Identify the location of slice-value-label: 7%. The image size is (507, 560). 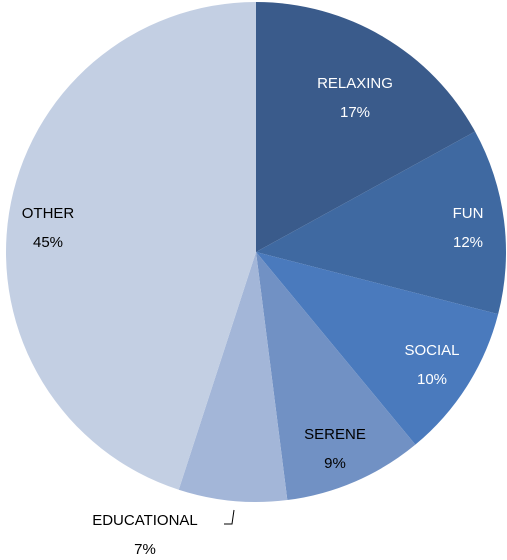
(145, 549).